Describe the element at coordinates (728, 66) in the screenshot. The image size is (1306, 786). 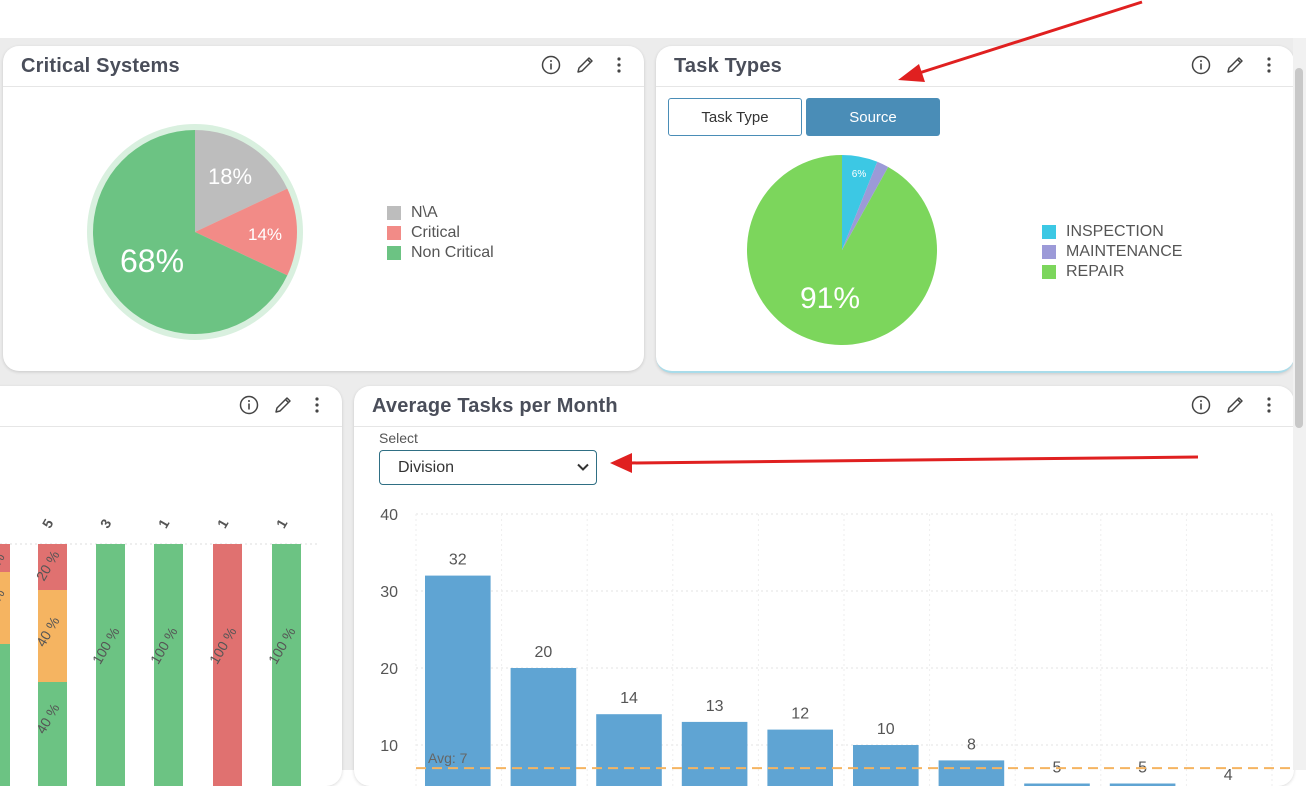
I see `card-title: Task Types` at that location.